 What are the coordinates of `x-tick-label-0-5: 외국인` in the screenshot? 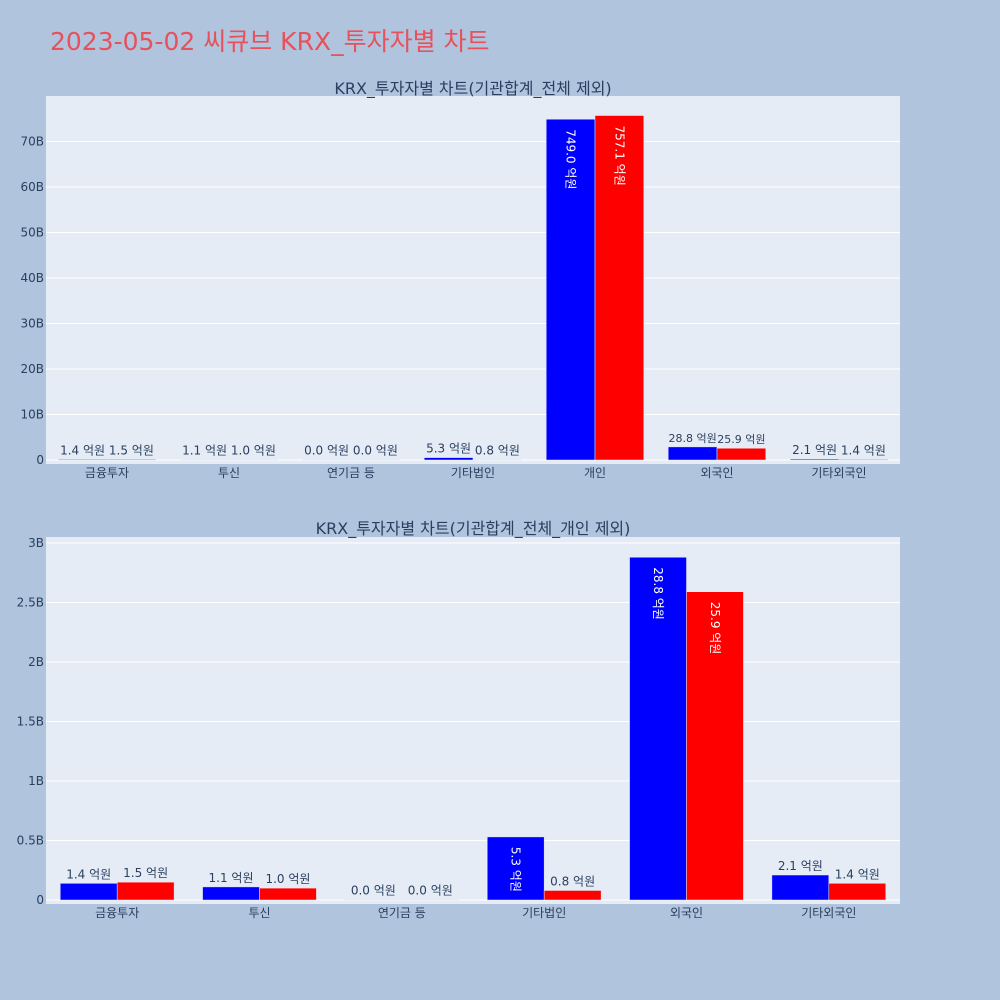 It's located at (716, 473).